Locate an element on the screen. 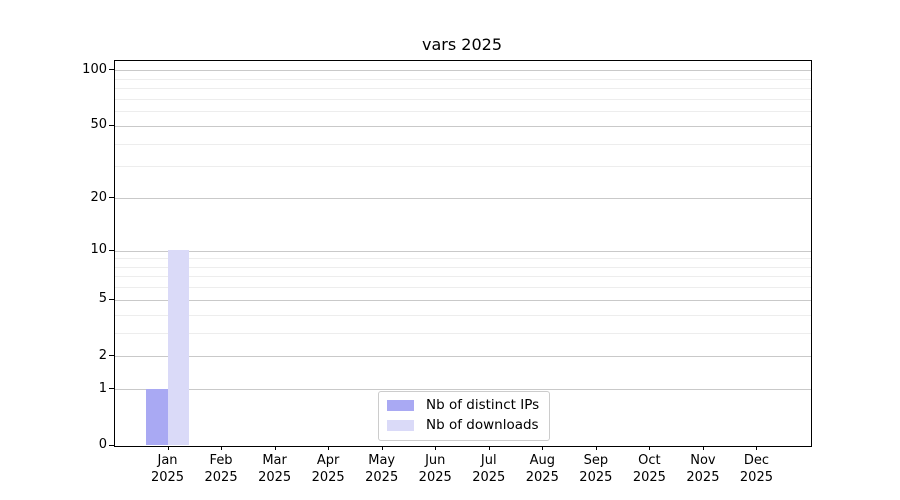 Image resolution: width=900 pixels, height=500 pixels. x-axis-tick-label: Nov 2025 is located at coordinates (703, 469).